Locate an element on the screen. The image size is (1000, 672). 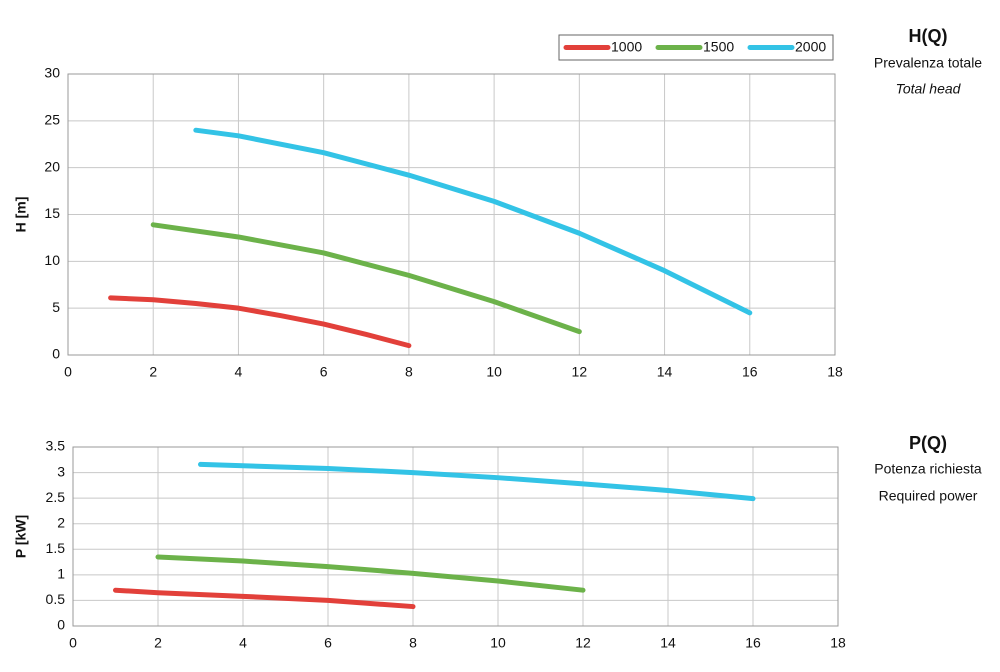
y-tick-label: 1.5 is located at coordinates (56, 548).